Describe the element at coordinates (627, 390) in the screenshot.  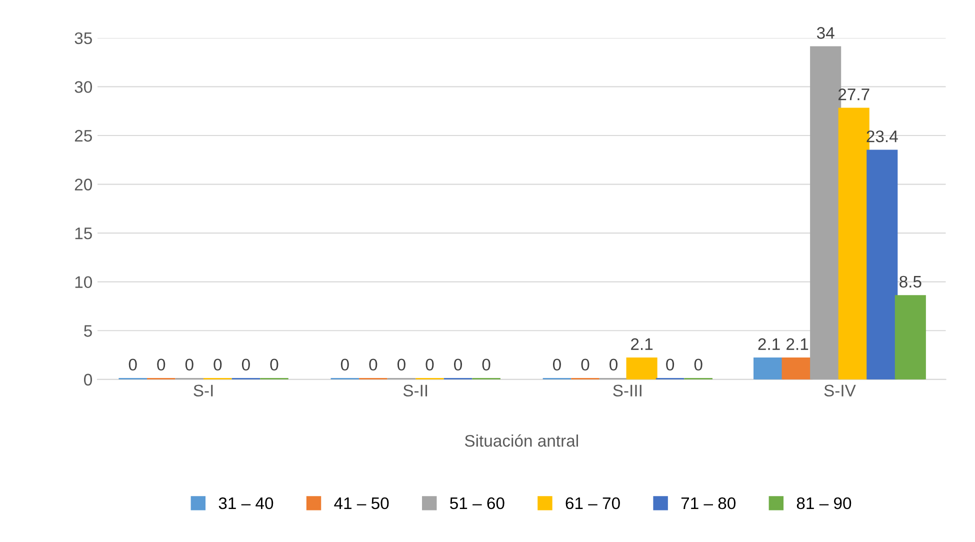
I see `x-tick-label: S-III` at that location.